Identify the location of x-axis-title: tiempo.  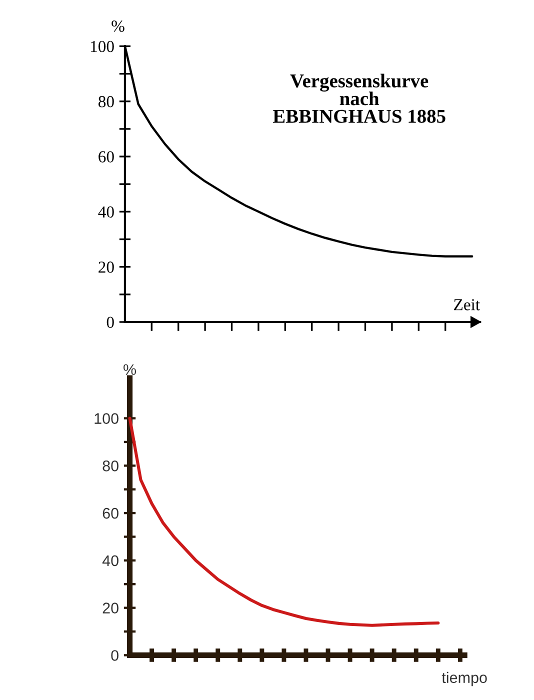
(464, 679).